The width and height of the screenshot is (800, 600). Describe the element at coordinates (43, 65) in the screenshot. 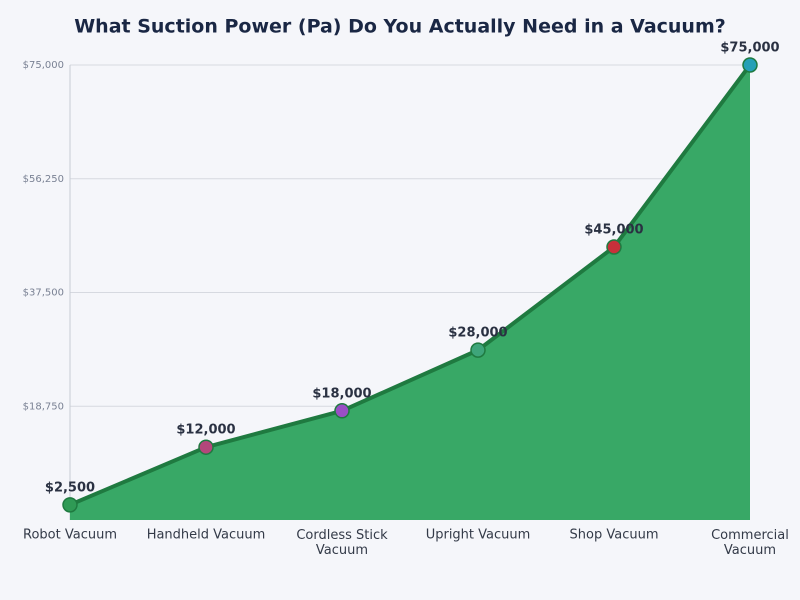

I see `y-tick-label: $75,000` at that location.